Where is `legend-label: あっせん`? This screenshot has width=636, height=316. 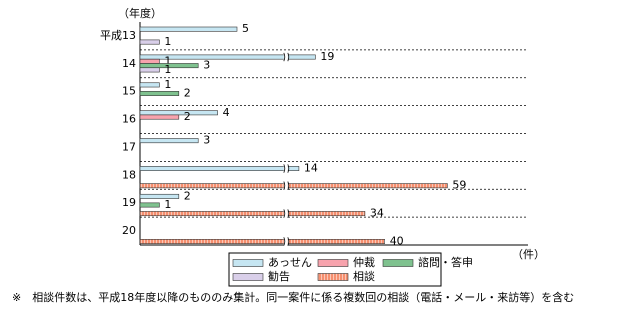
legend-label: あっせん is located at coordinates (290, 262).